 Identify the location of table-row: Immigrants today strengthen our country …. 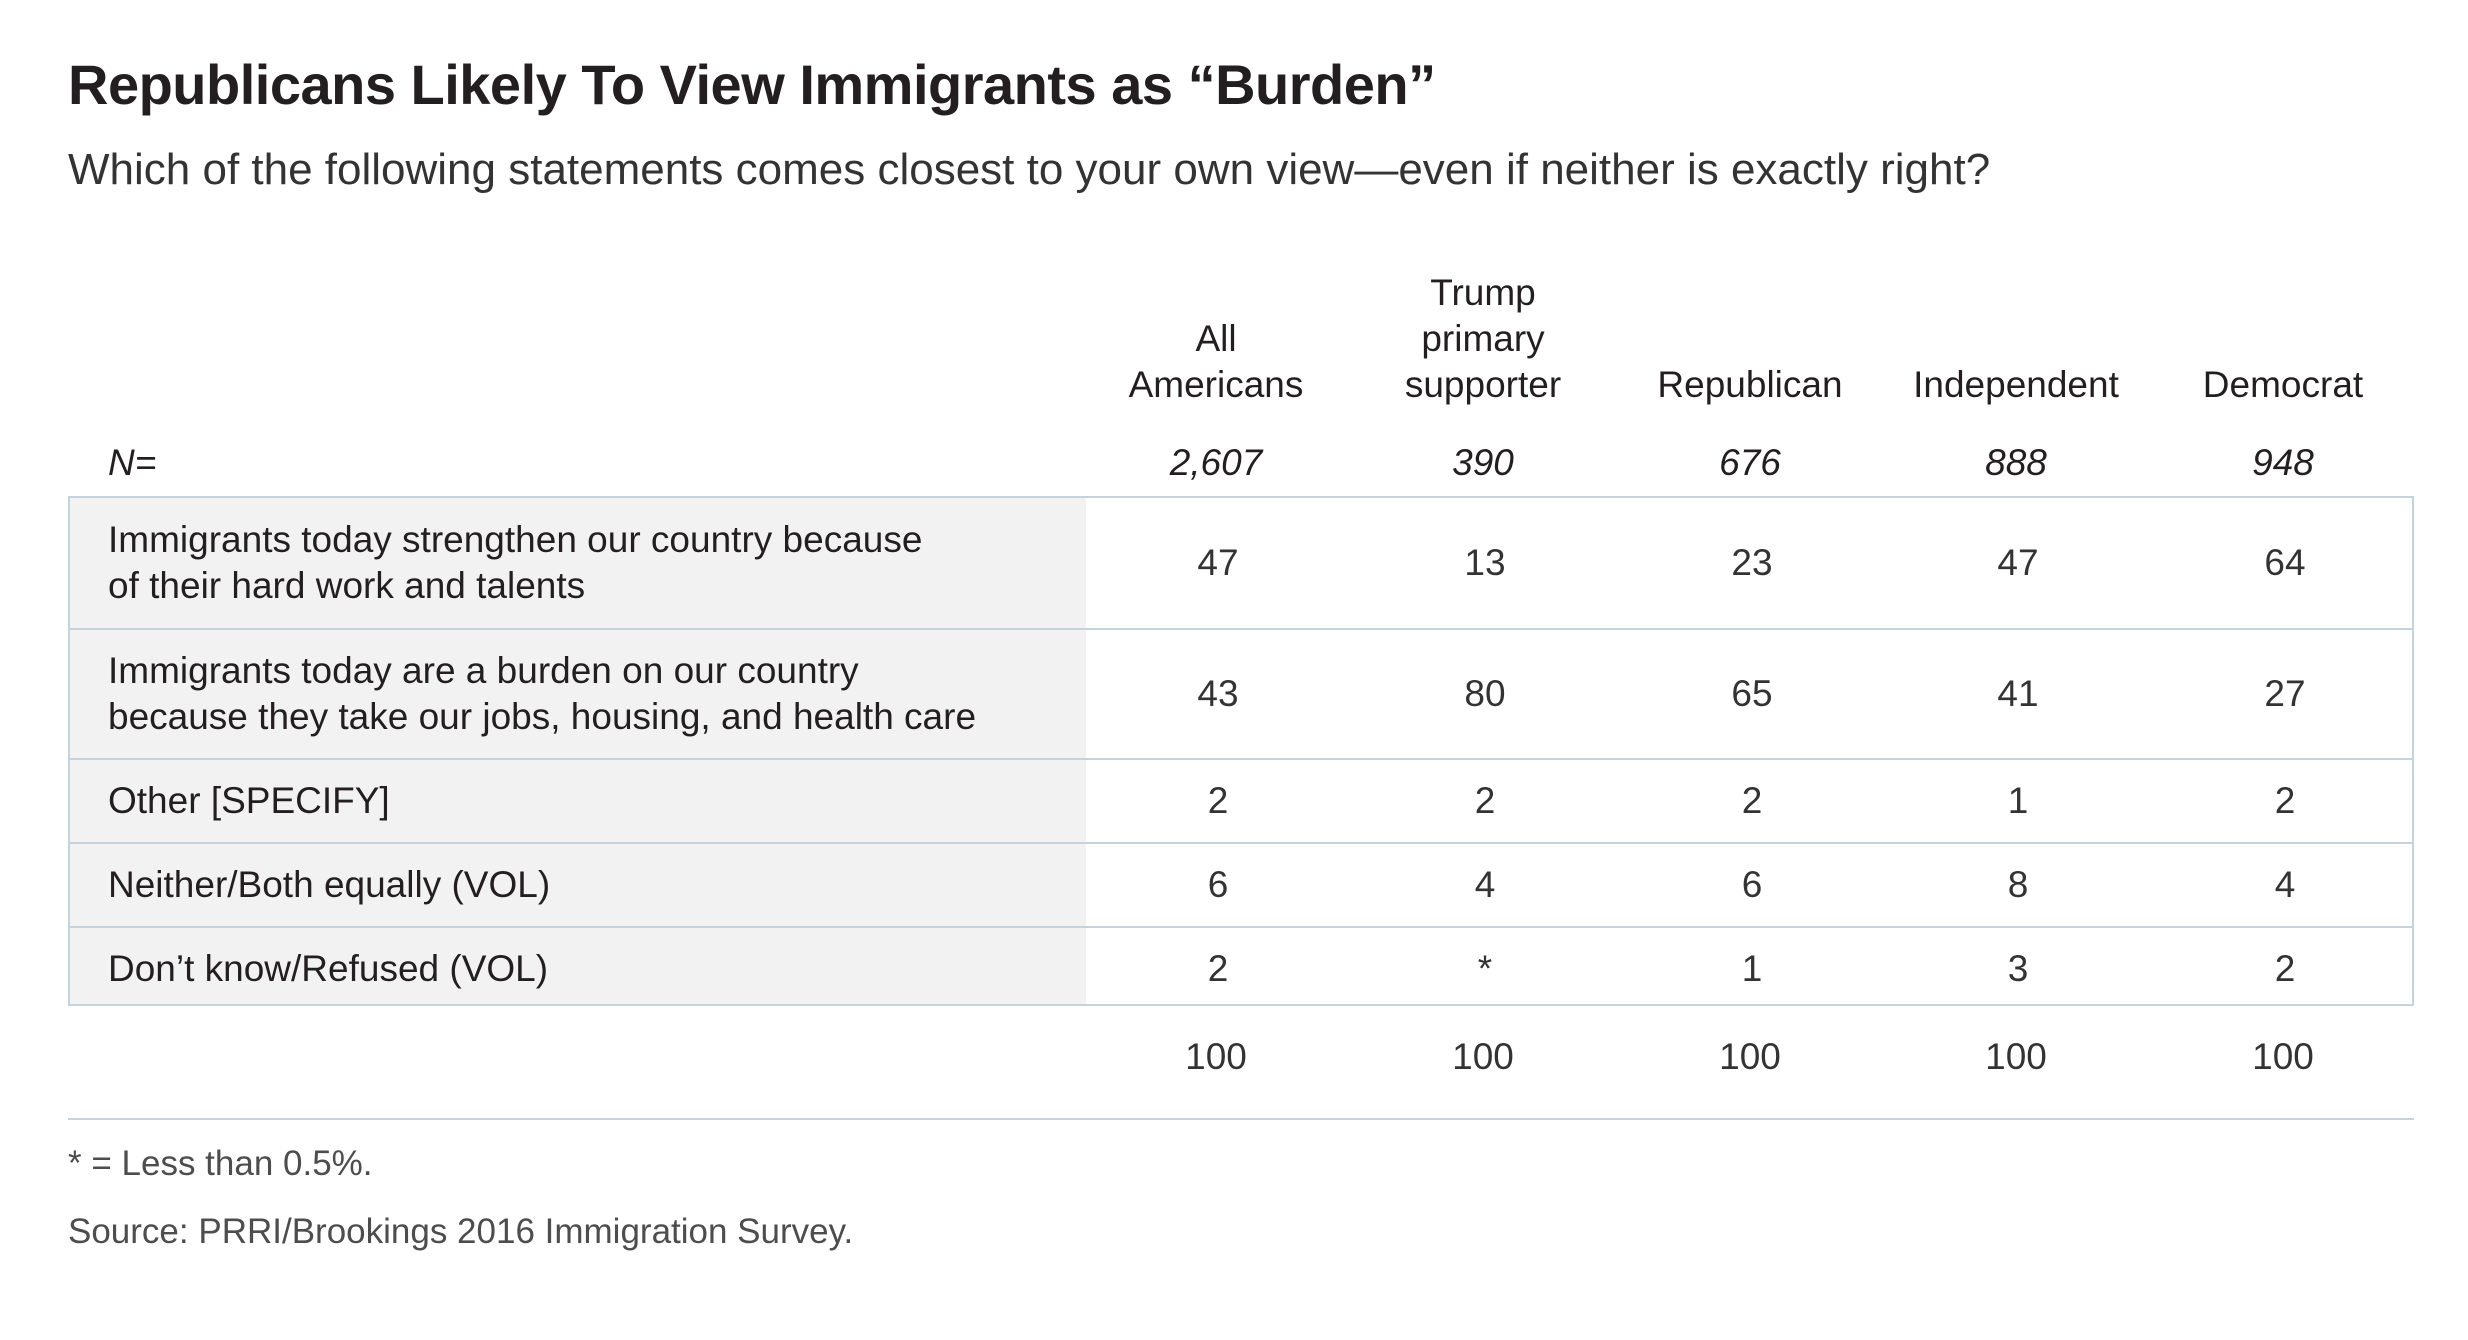
(1241, 563).